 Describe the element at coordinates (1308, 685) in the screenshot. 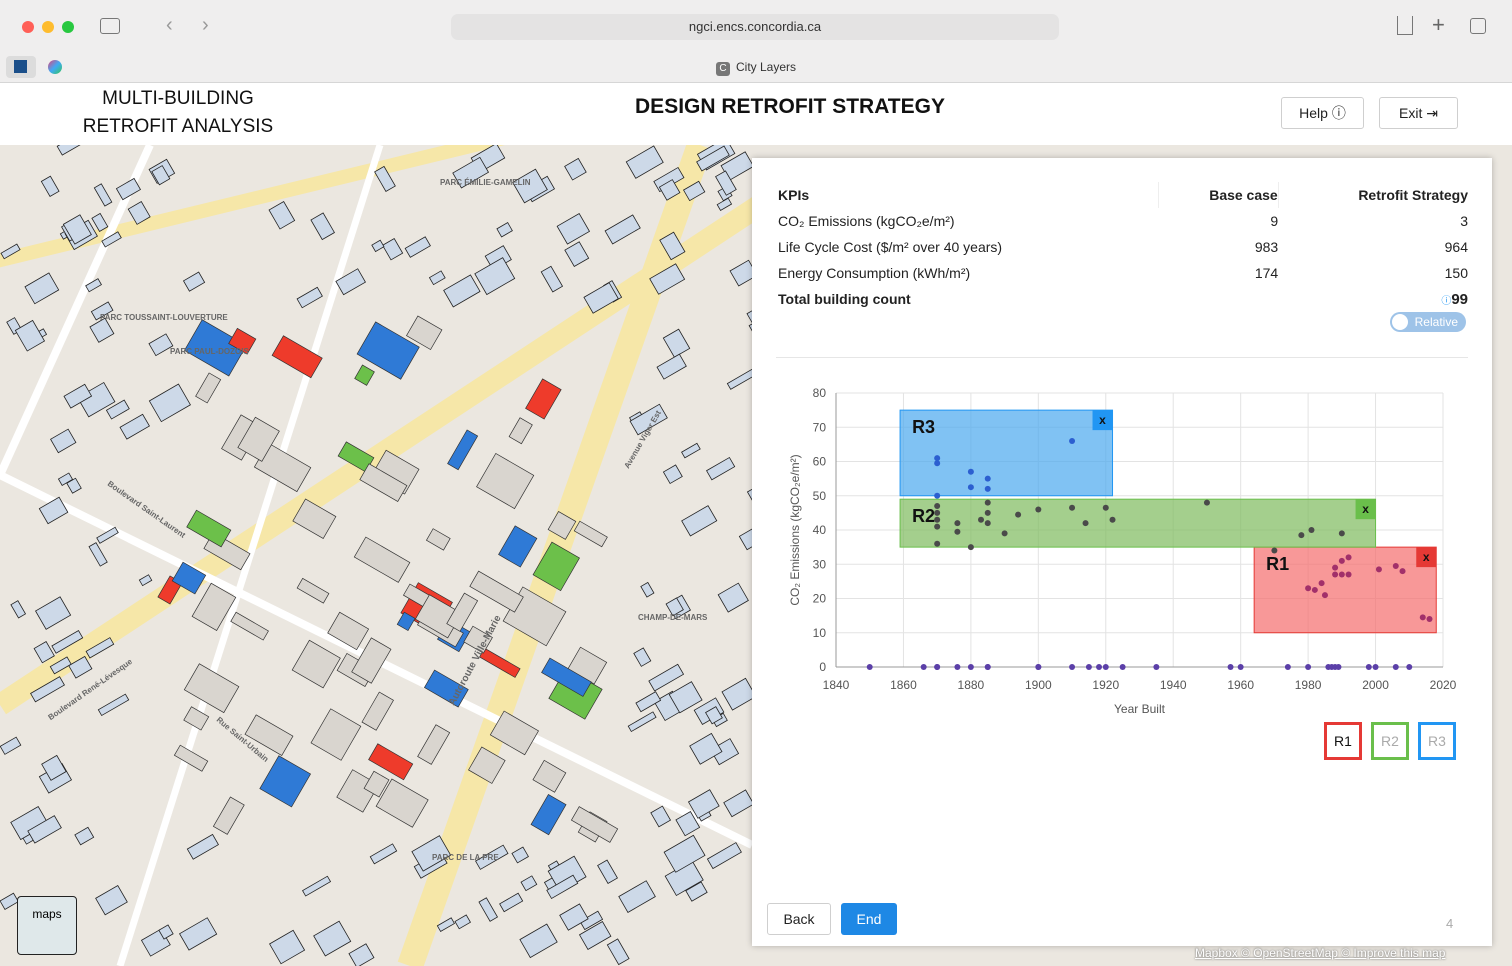

I see `x-tick-label: 1980` at that location.